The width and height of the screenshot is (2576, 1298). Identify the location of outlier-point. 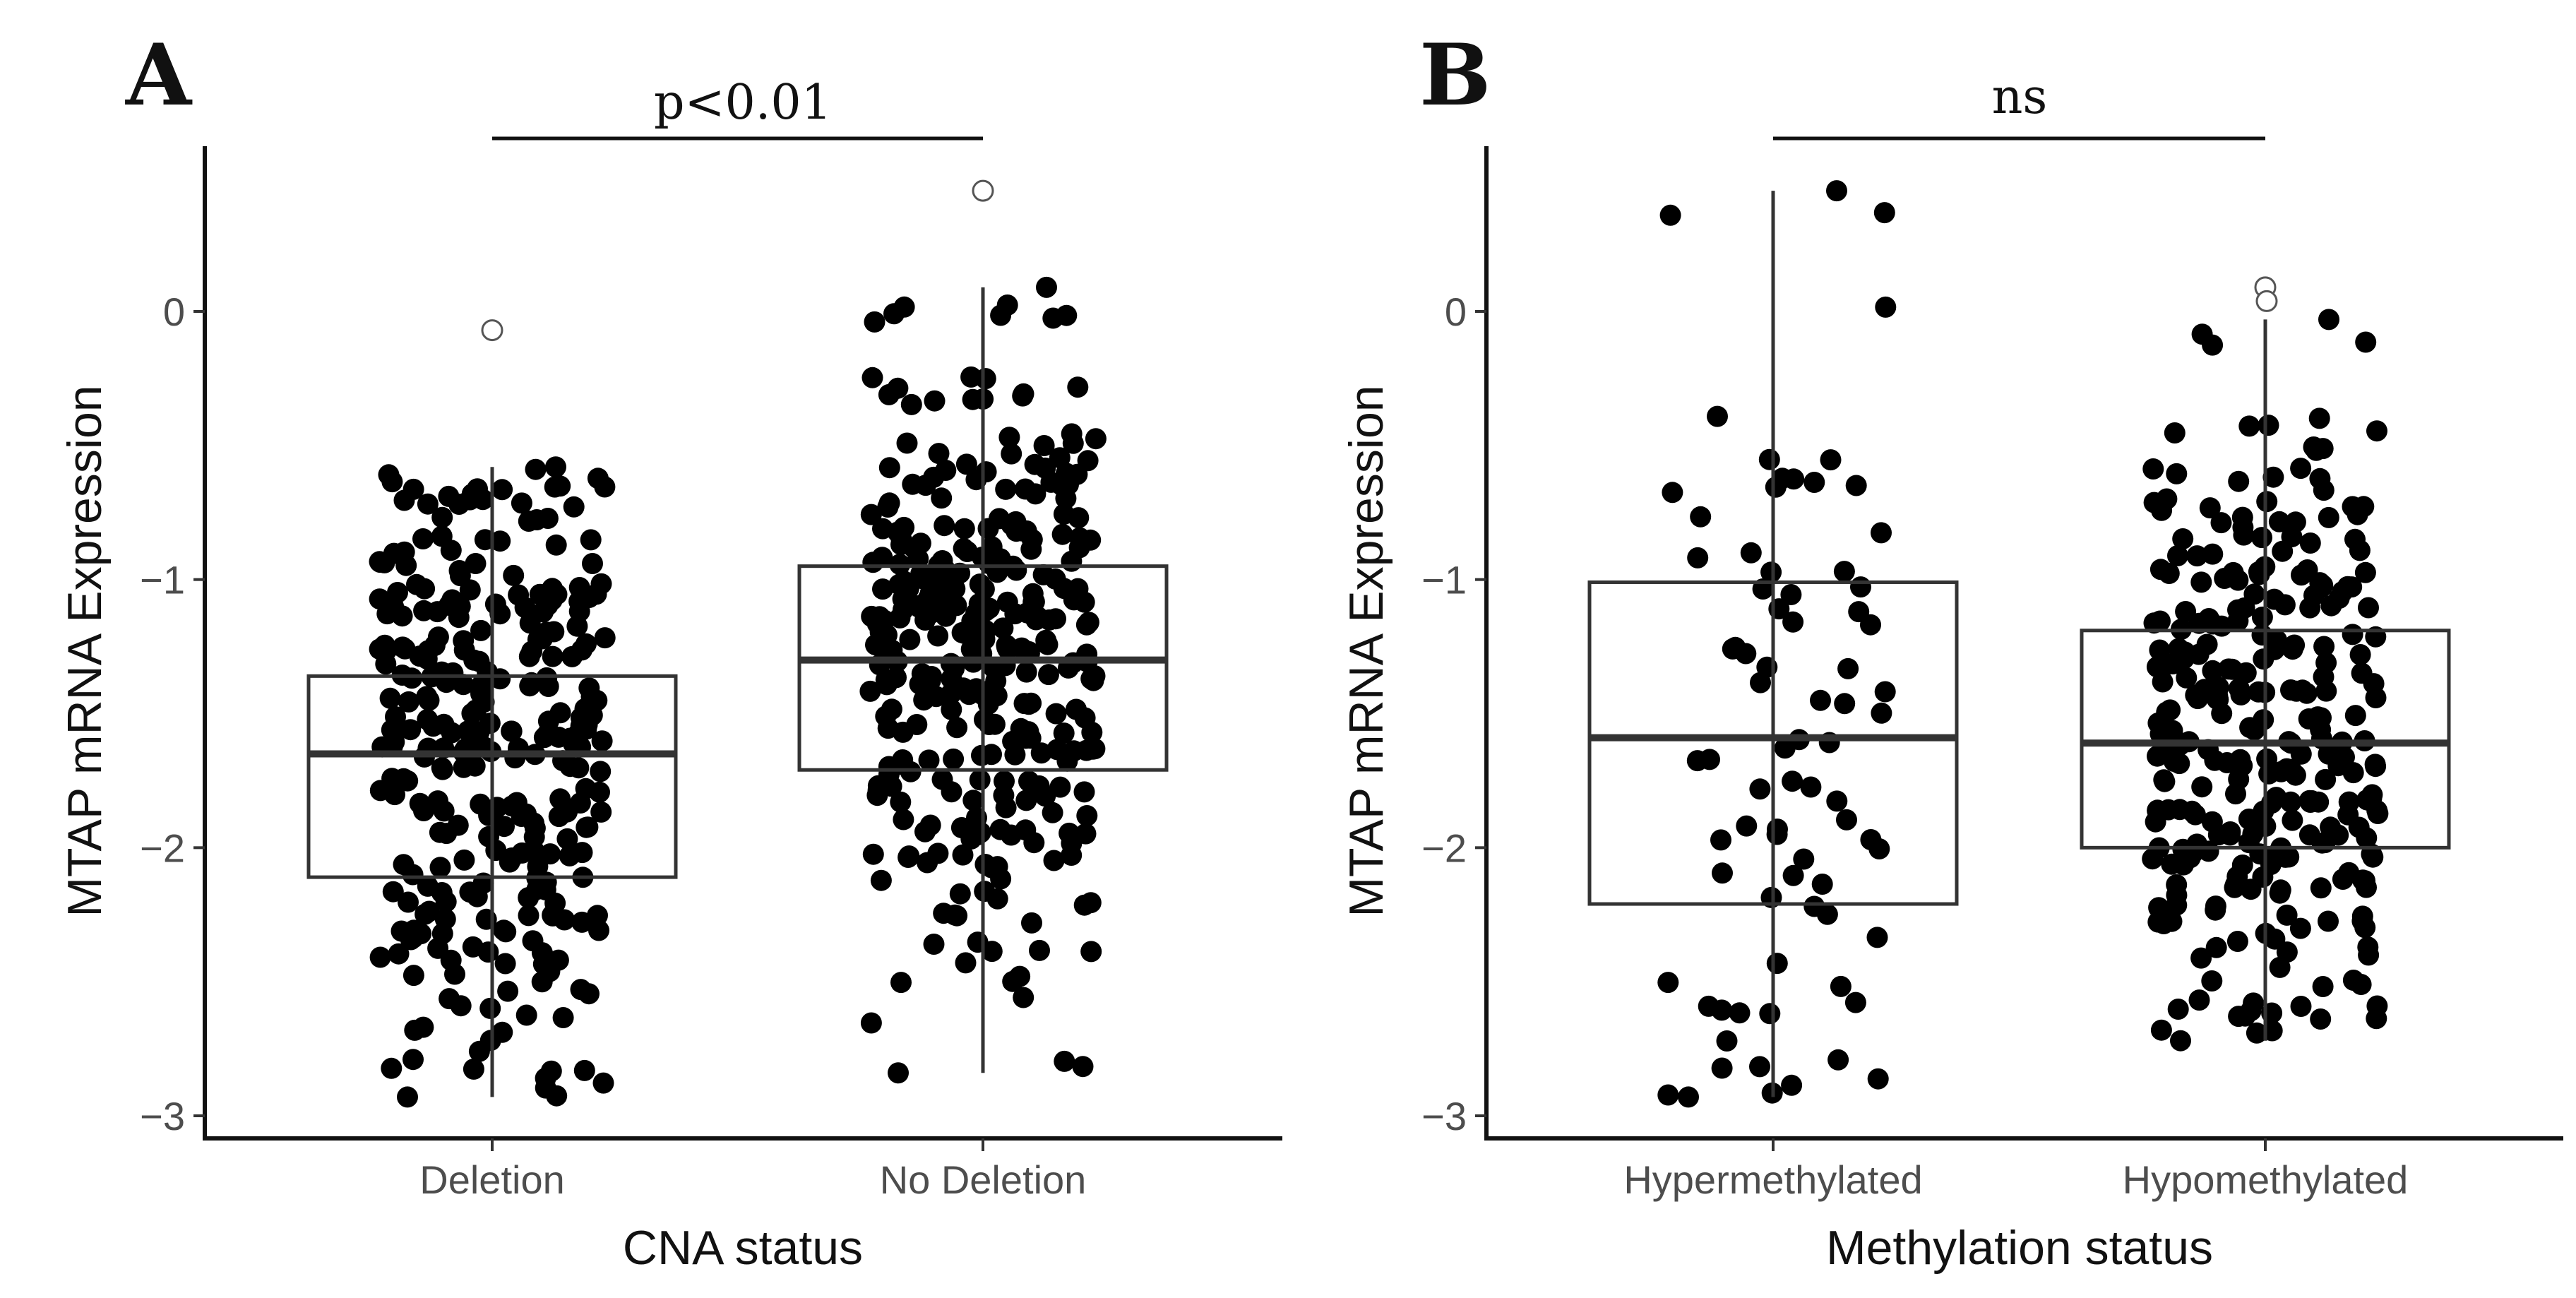
(2266, 301).